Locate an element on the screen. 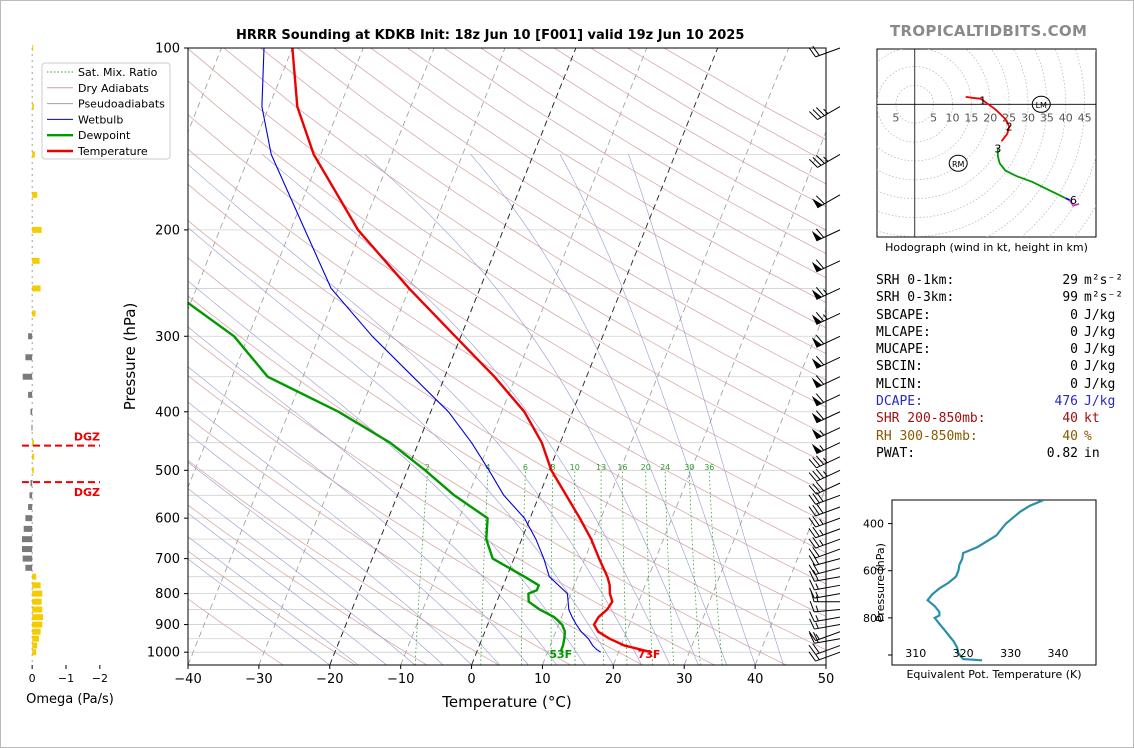 The height and width of the screenshot is (748, 1134). stats-unit: % is located at coordinates (1088, 436).